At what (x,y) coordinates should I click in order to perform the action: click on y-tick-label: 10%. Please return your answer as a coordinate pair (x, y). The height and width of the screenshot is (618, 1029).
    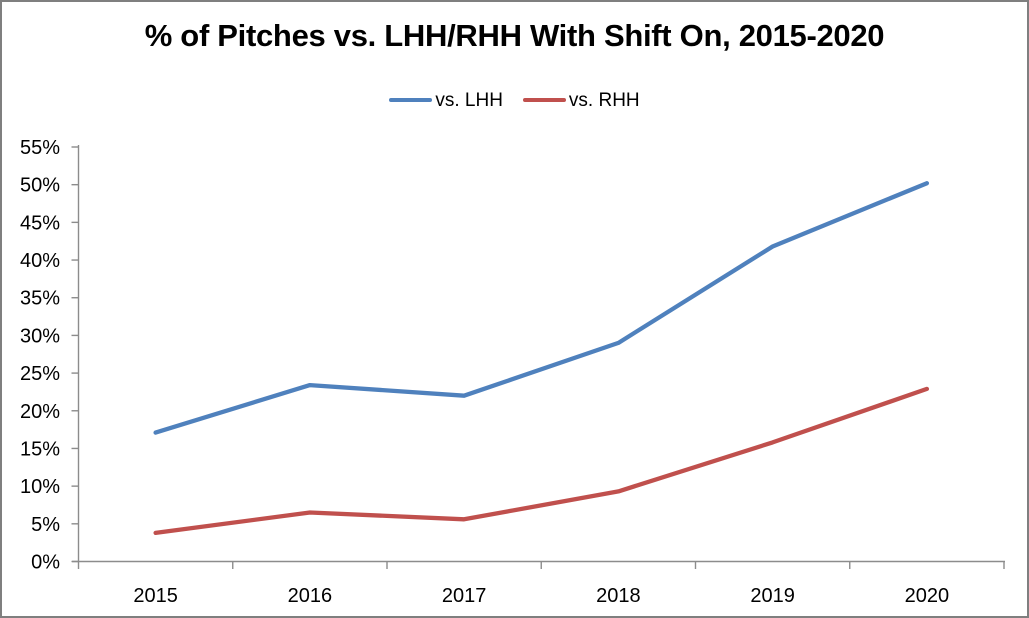
    Looking at the image, I should click on (40, 487).